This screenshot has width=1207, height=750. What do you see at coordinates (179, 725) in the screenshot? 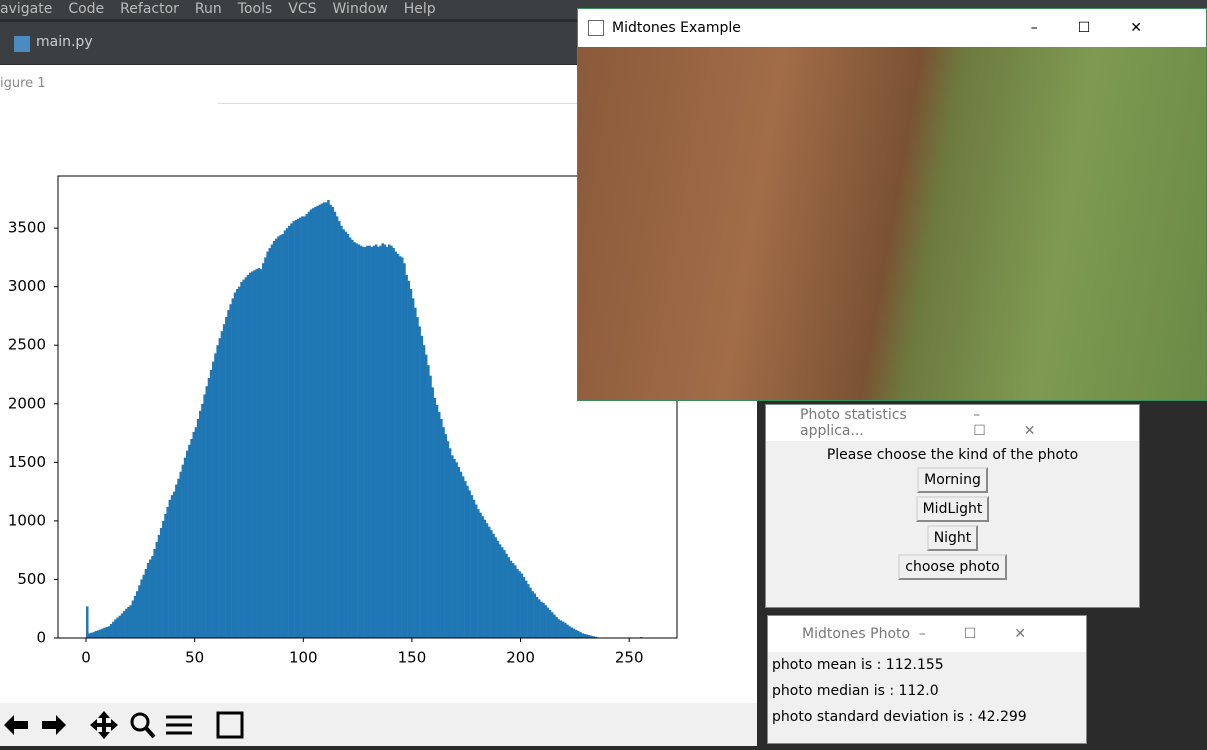
I see `config-button` at bounding box center [179, 725].